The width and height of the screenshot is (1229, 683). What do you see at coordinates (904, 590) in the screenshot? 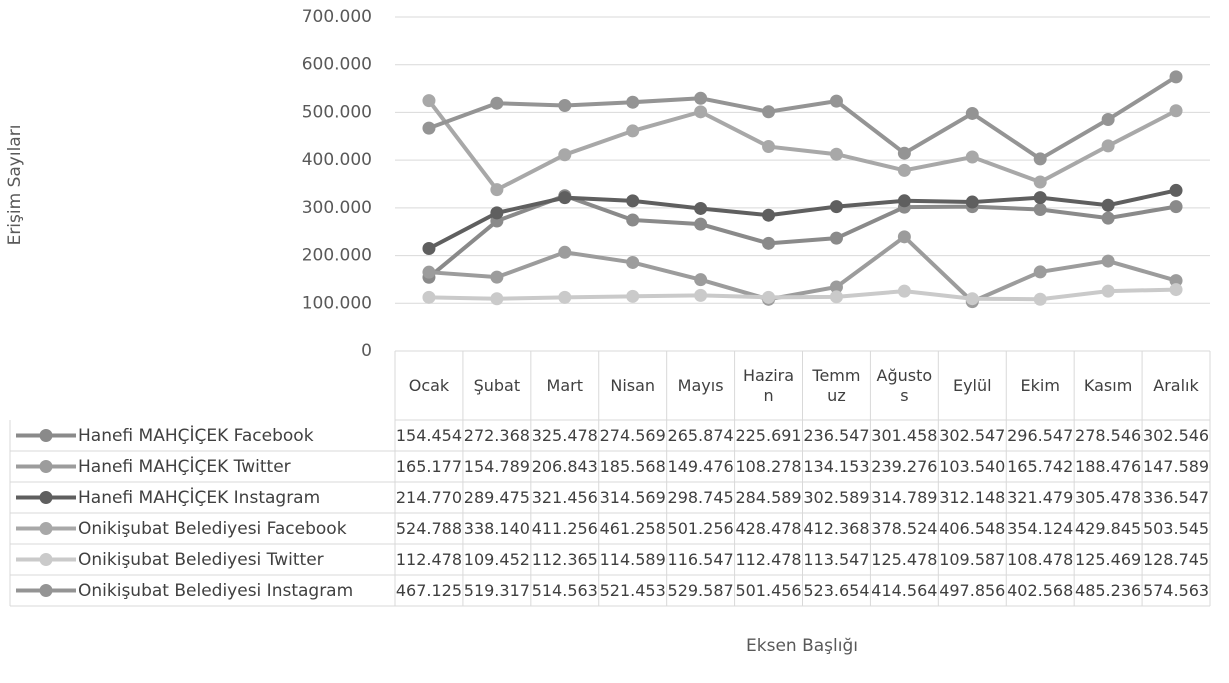
I see `table-value: 414.564` at bounding box center [904, 590].